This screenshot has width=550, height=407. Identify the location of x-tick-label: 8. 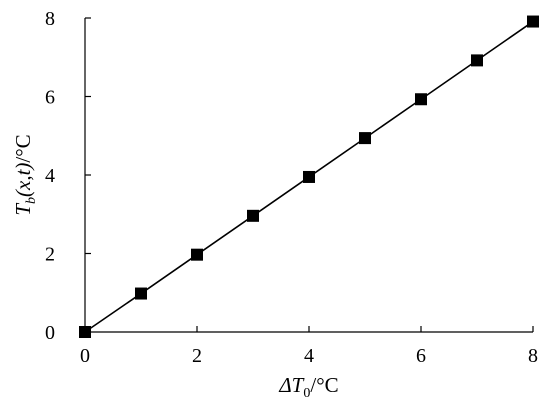
(533, 356).